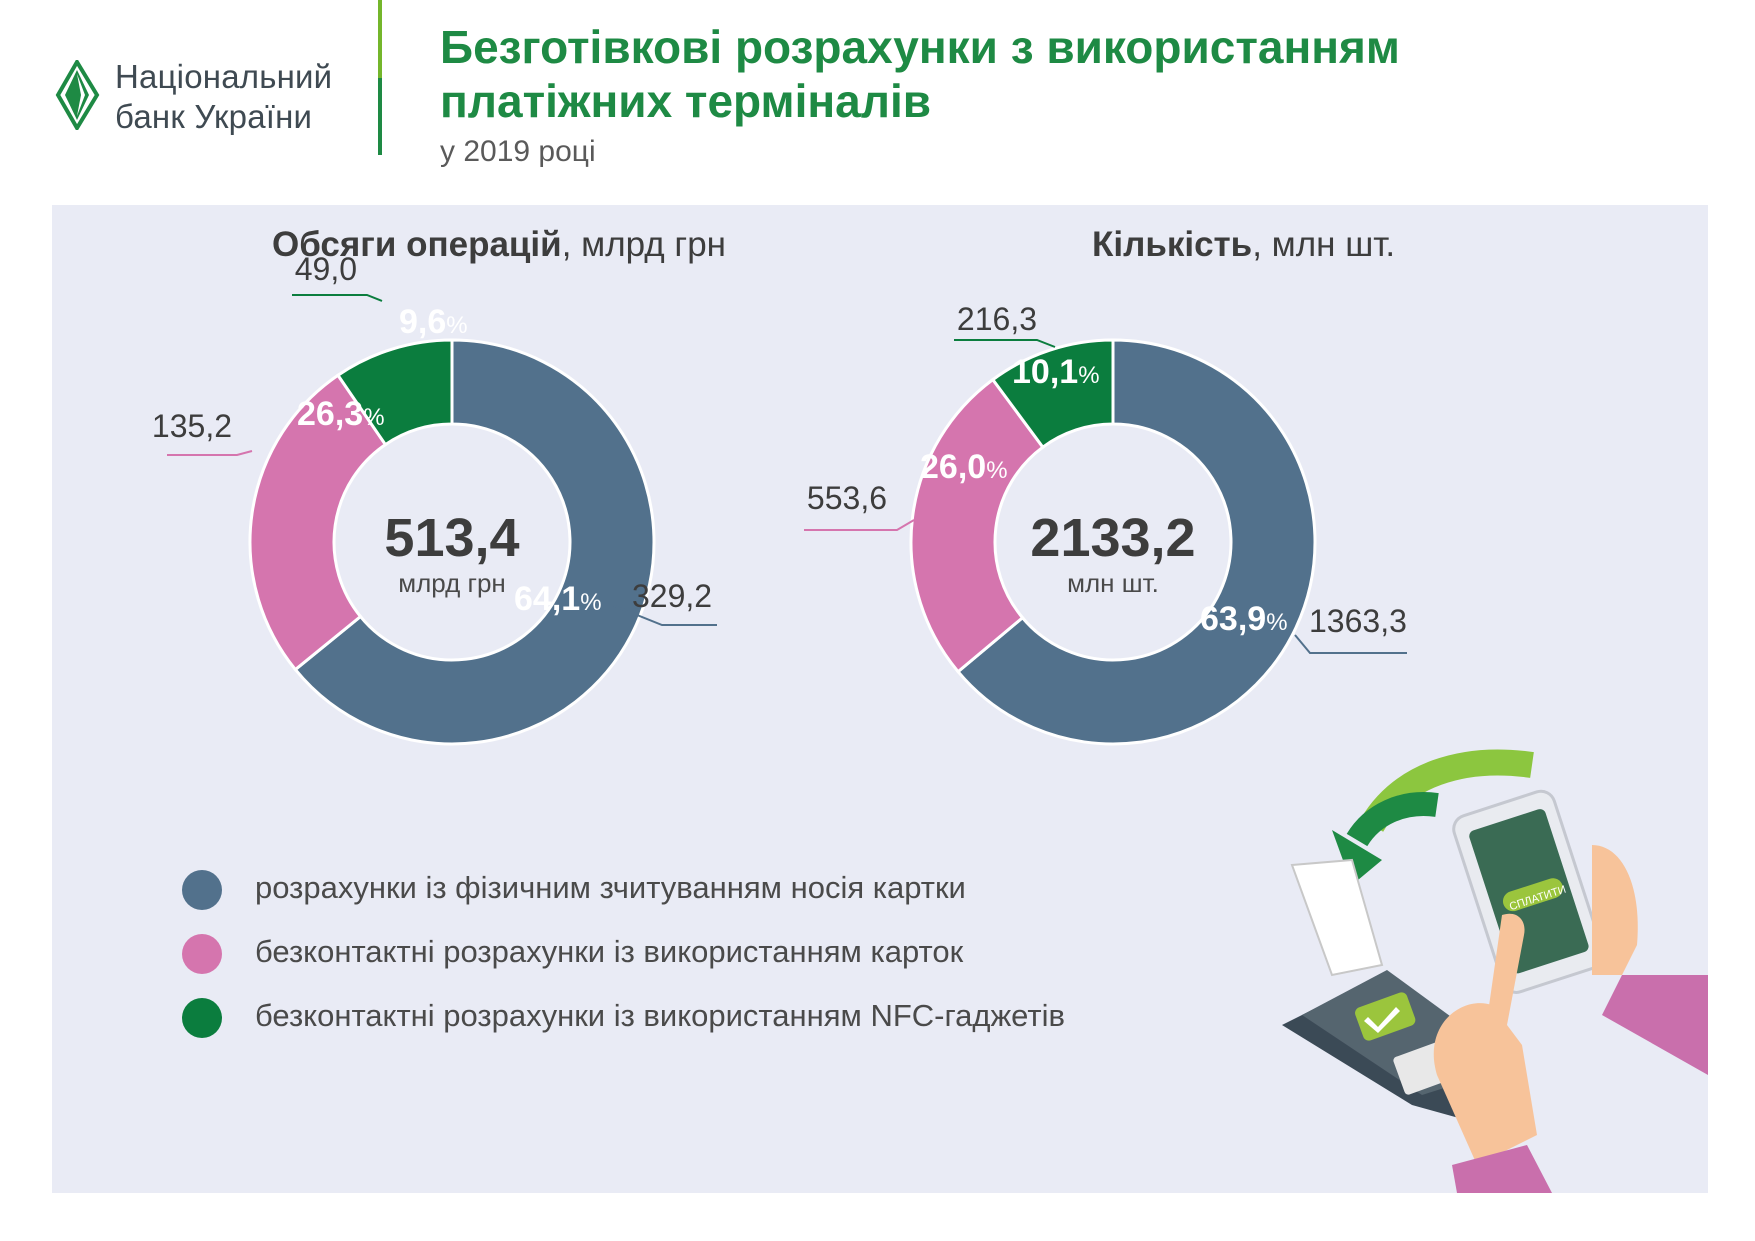 The image size is (1755, 1241). Describe the element at coordinates (192, 426) in the screenshot. I see `donut0-value-contactless-card: 135,2` at that location.